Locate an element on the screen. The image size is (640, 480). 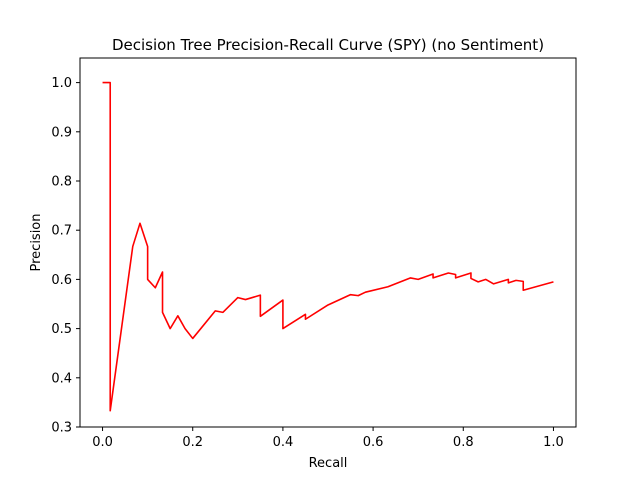
x-tick-label: 0.2 is located at coordinates (192, 442).